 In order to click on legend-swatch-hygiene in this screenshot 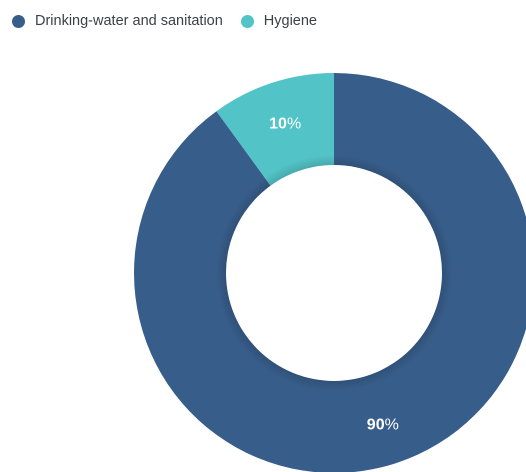, I will do `click(247, 21)`.